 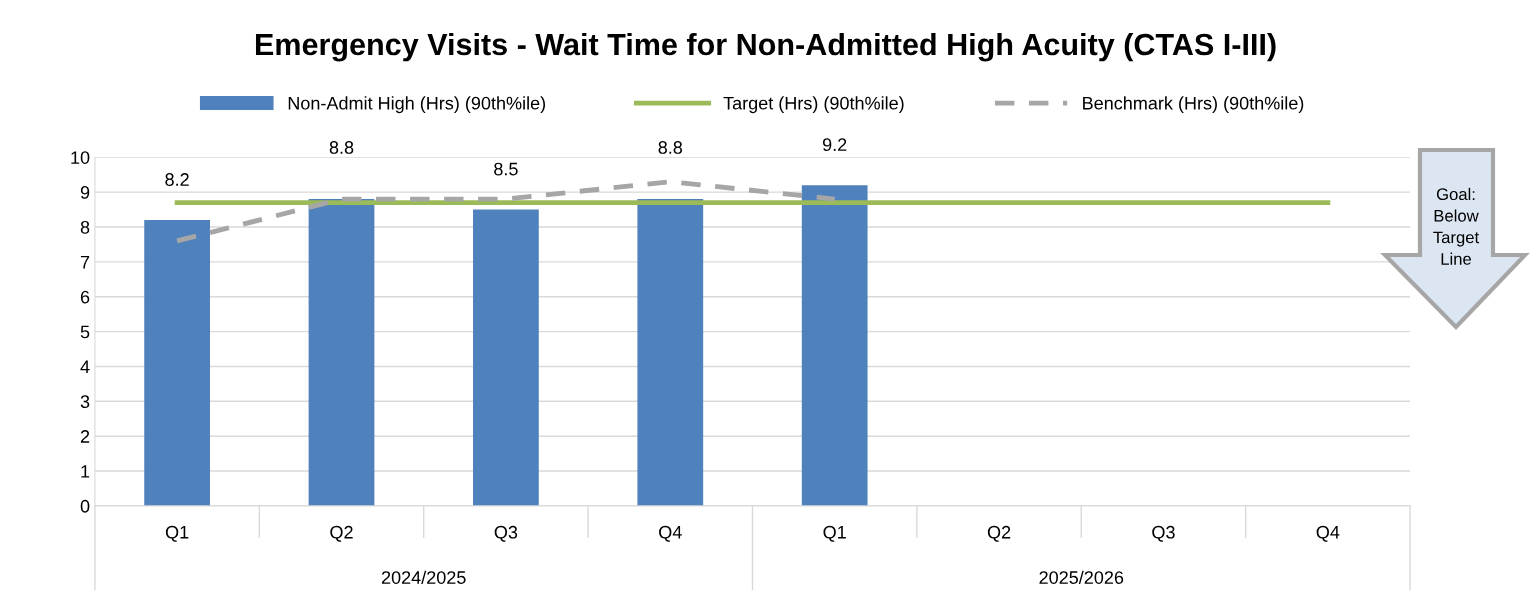 What do you see at coordinates (85, 332) in the screenshot?
I see `y-tick-label: 5` at bounding box center [85, 332].